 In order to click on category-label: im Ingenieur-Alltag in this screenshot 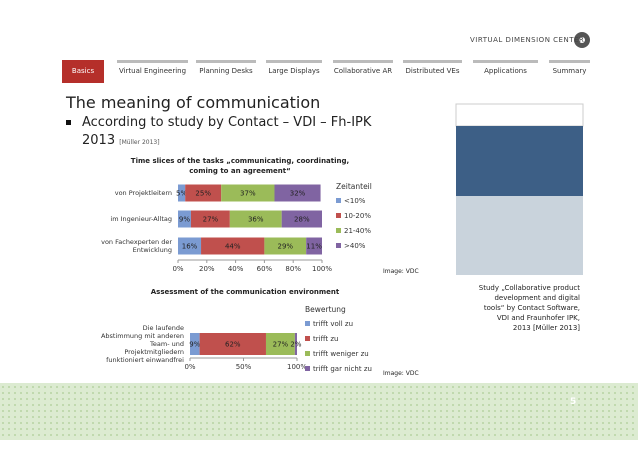, I will do `click(141, 219)`.